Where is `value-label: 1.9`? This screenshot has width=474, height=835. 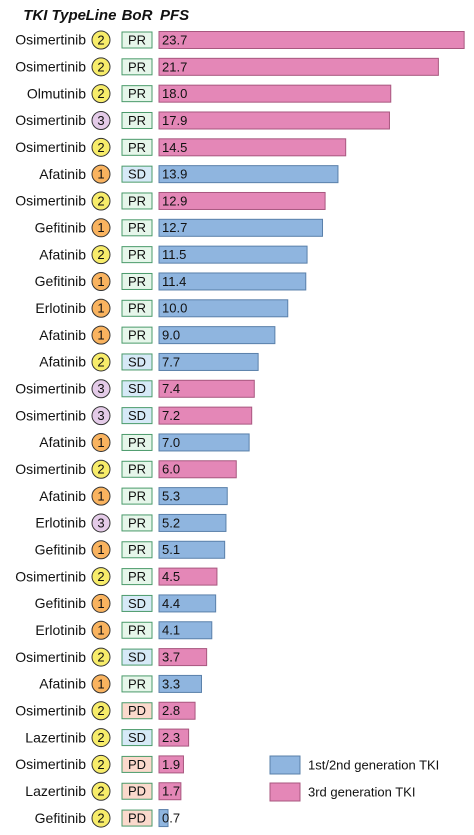
value-label: 1.9 is located at coordinates (171, 764).